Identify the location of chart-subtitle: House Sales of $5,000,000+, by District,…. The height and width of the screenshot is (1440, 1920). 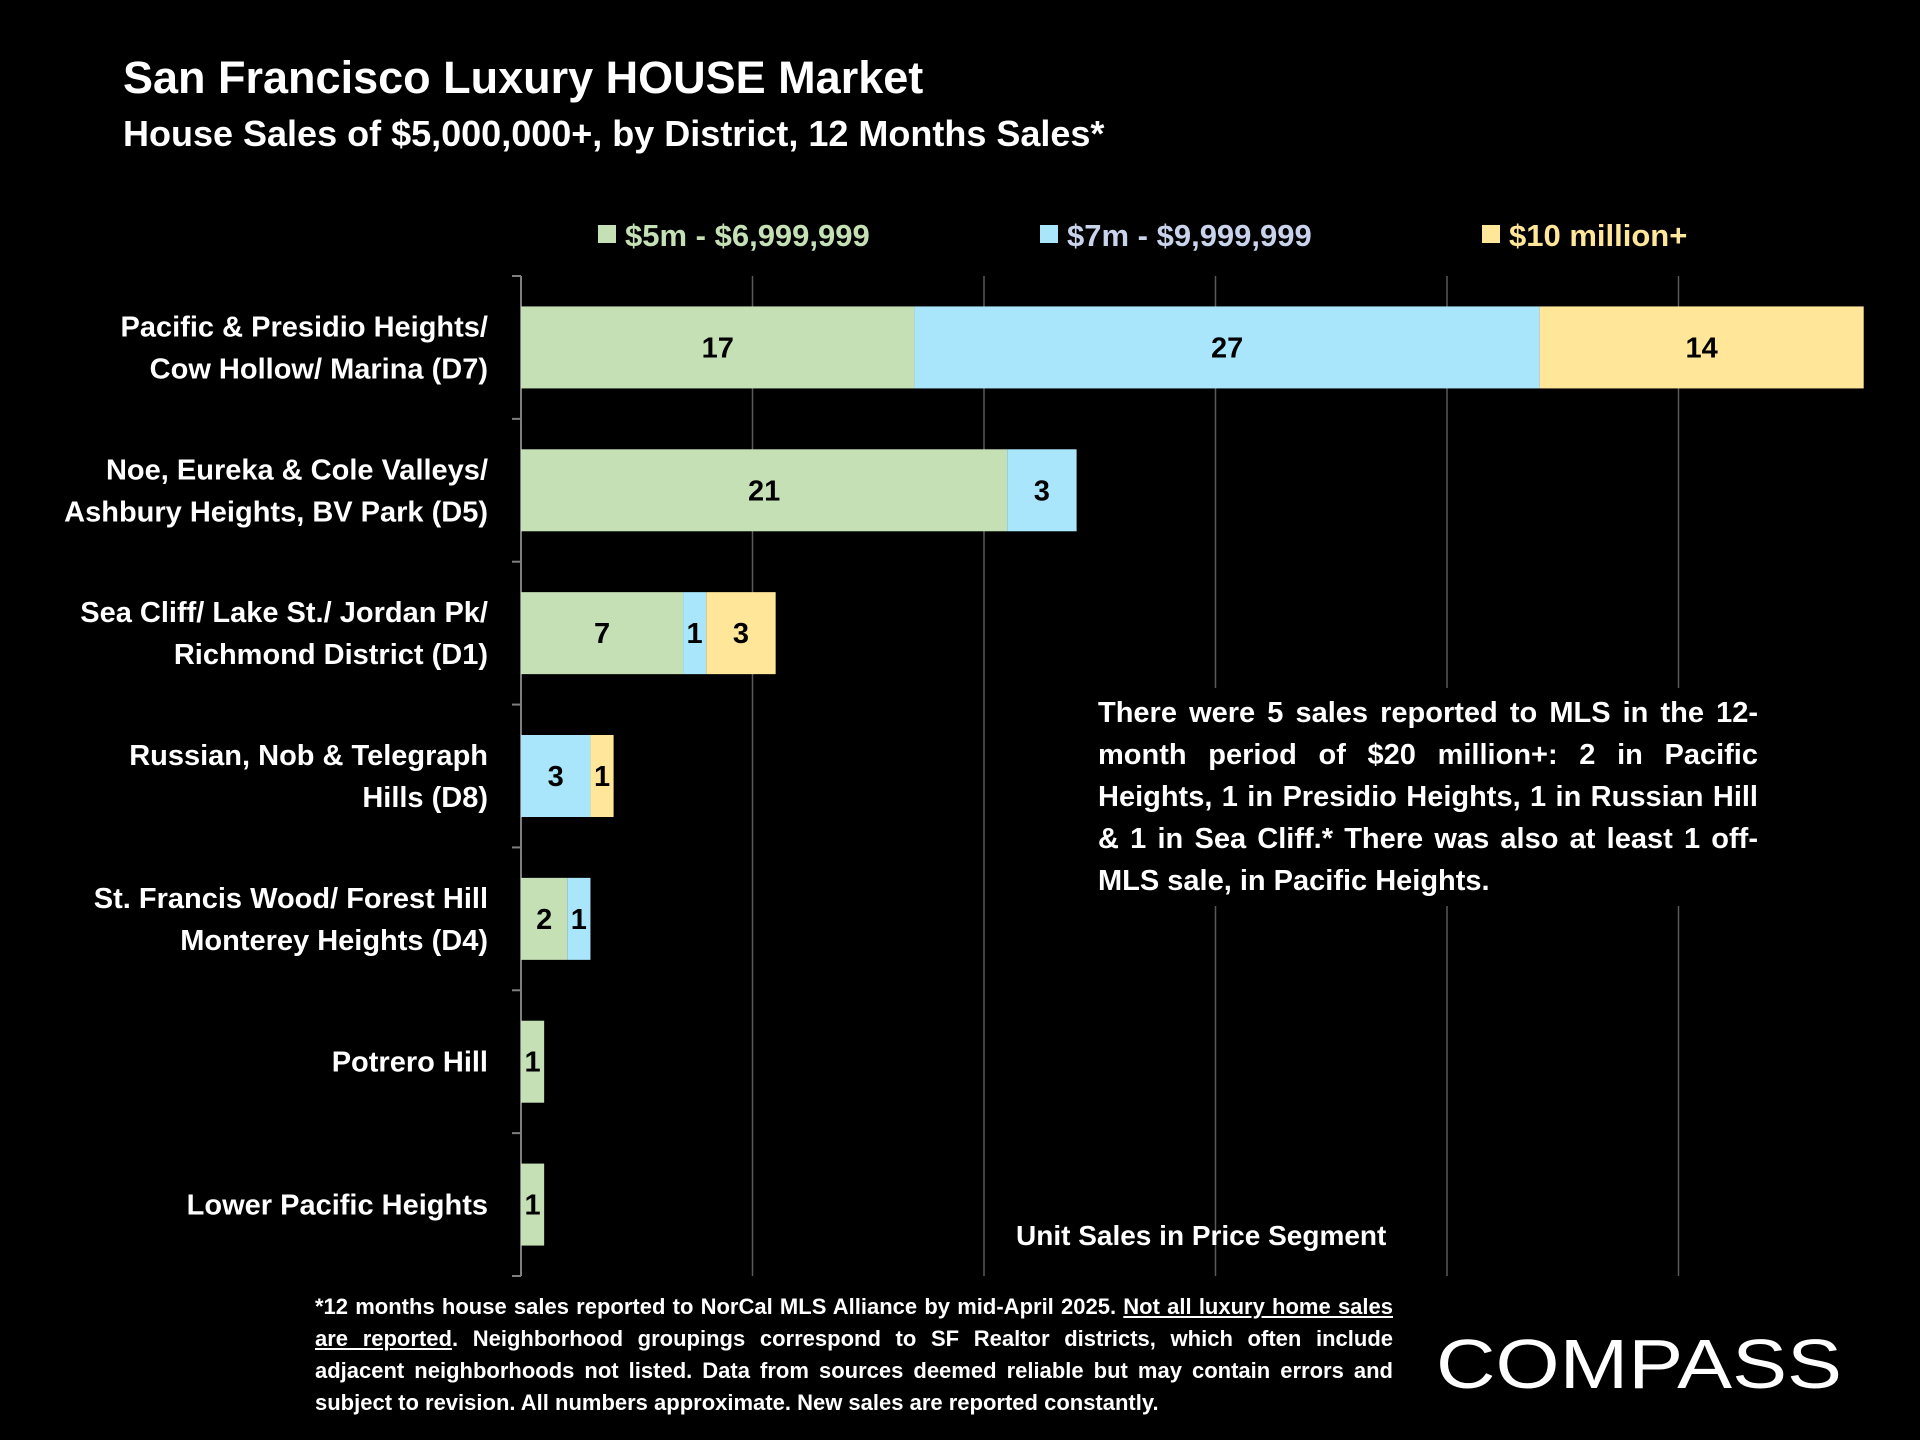
(614, 133).